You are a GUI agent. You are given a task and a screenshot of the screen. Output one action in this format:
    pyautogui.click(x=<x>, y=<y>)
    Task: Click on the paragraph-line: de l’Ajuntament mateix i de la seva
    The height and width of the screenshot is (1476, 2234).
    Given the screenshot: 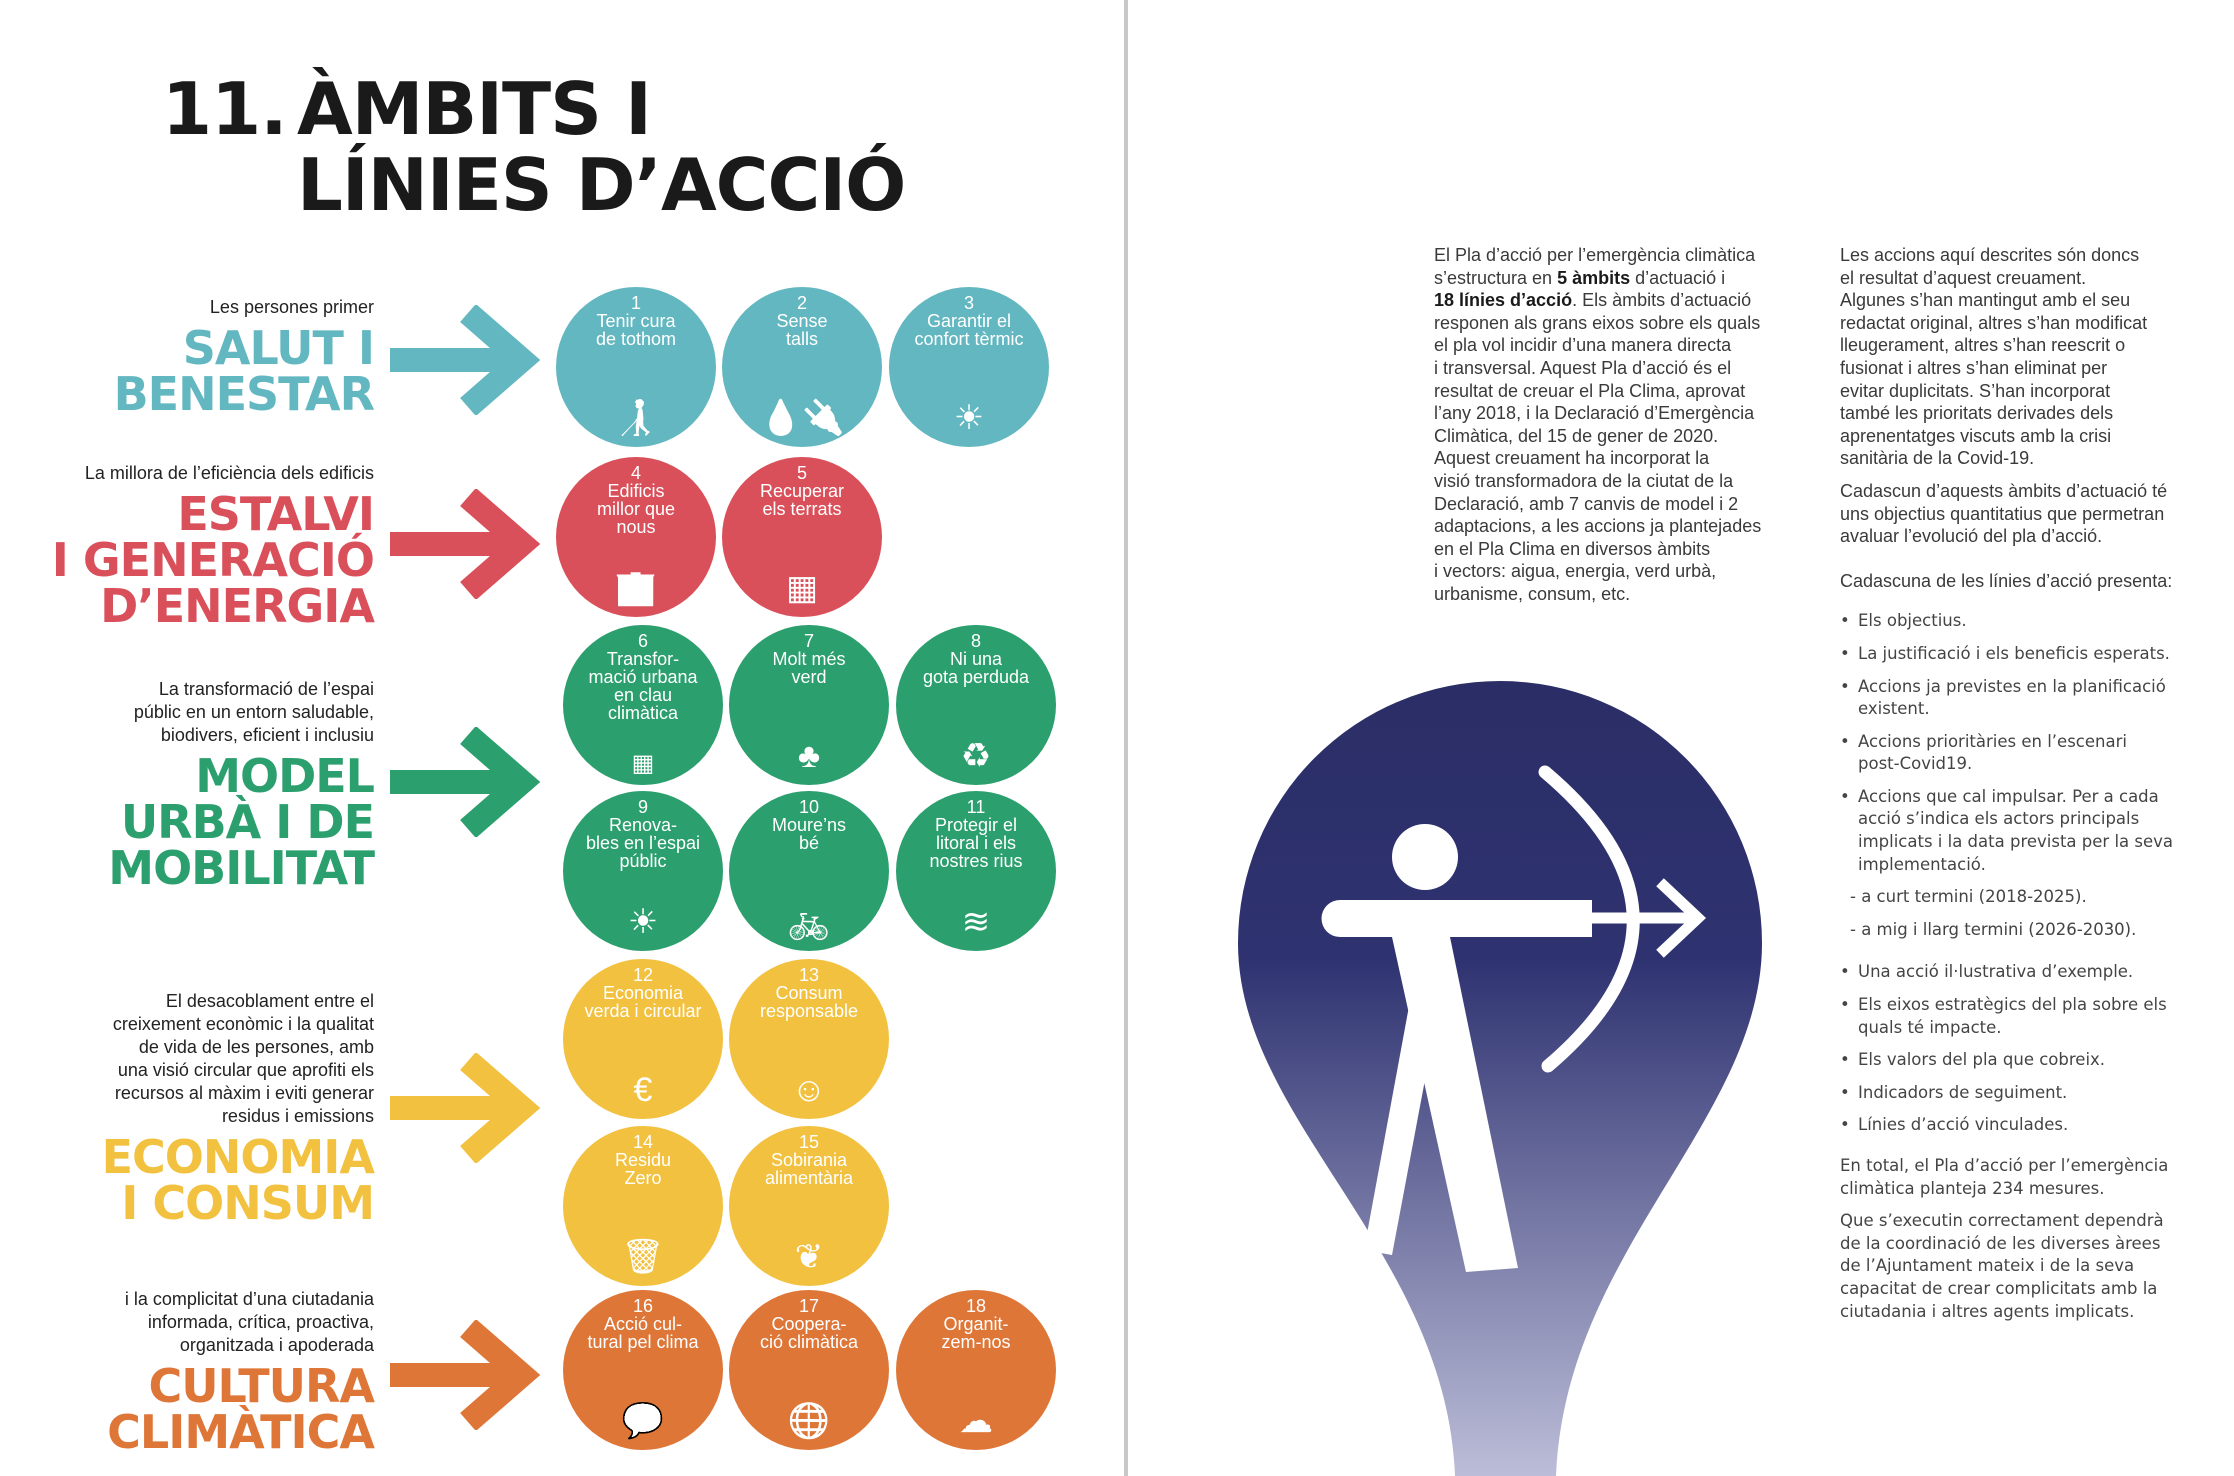 What is the action you would take?
    pyautogui.click(x=1987, y=1266)
    